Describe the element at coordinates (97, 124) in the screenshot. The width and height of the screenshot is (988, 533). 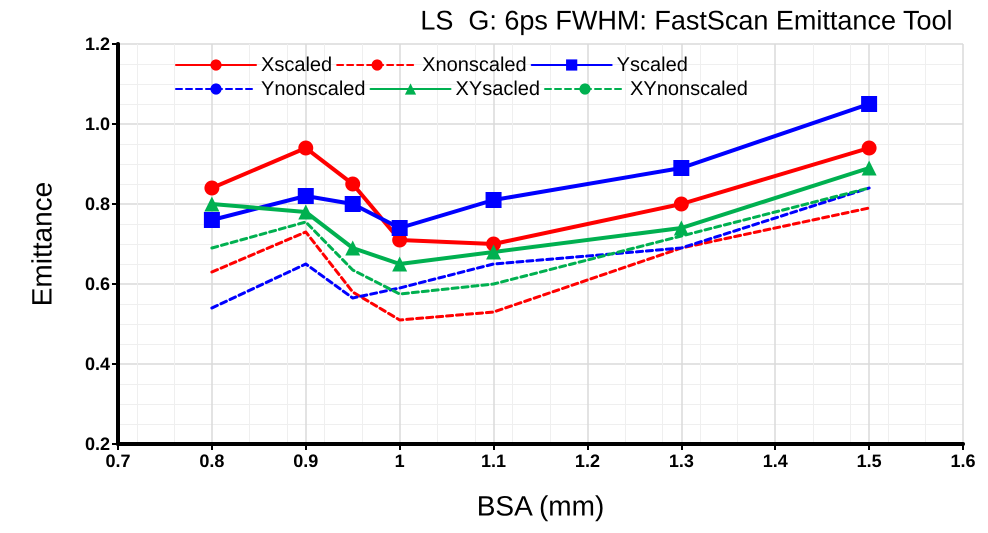
I see `y-tick-label: 1.0` at that location.